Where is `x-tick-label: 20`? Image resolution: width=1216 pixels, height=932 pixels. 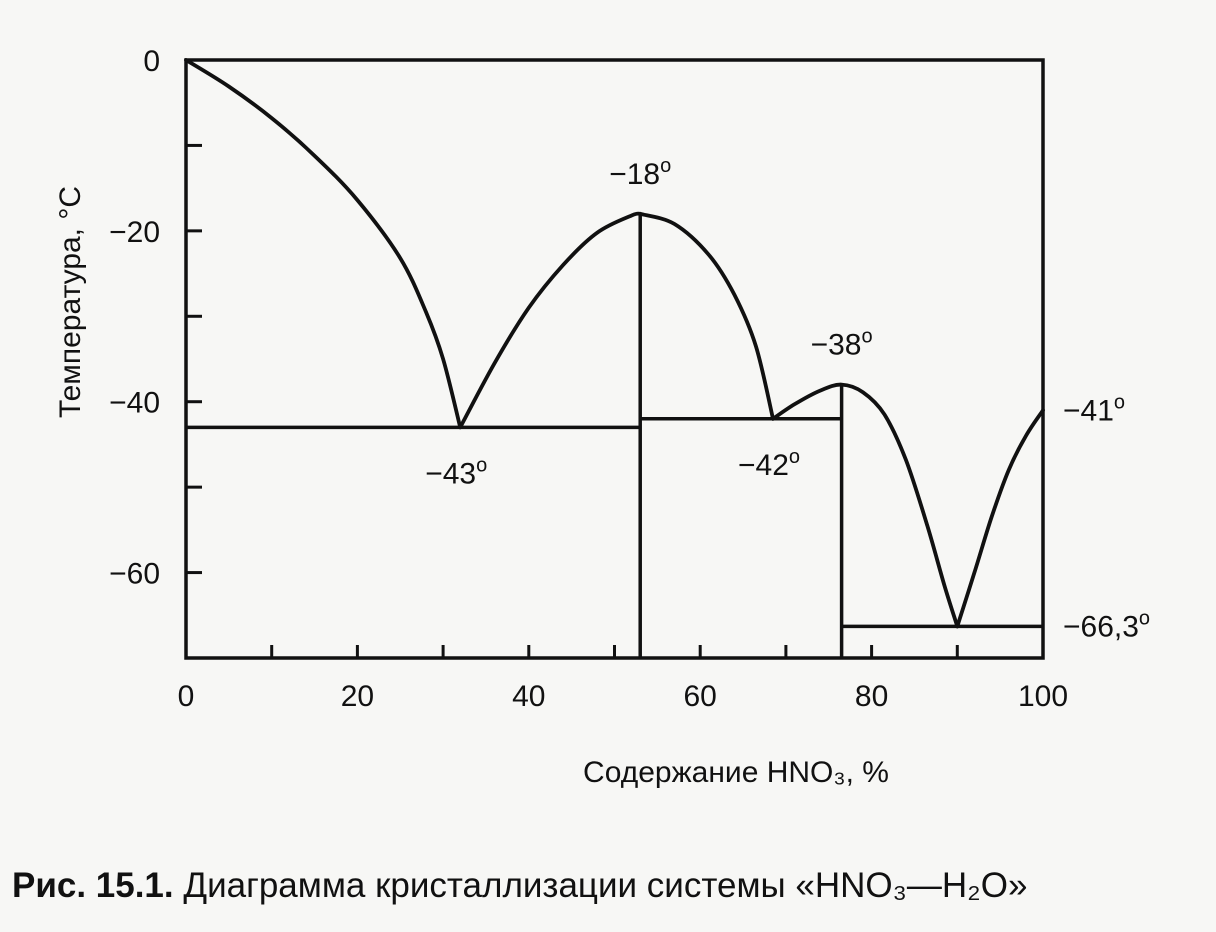 x-tick-label: 20 is located at coordinates (357, 696).